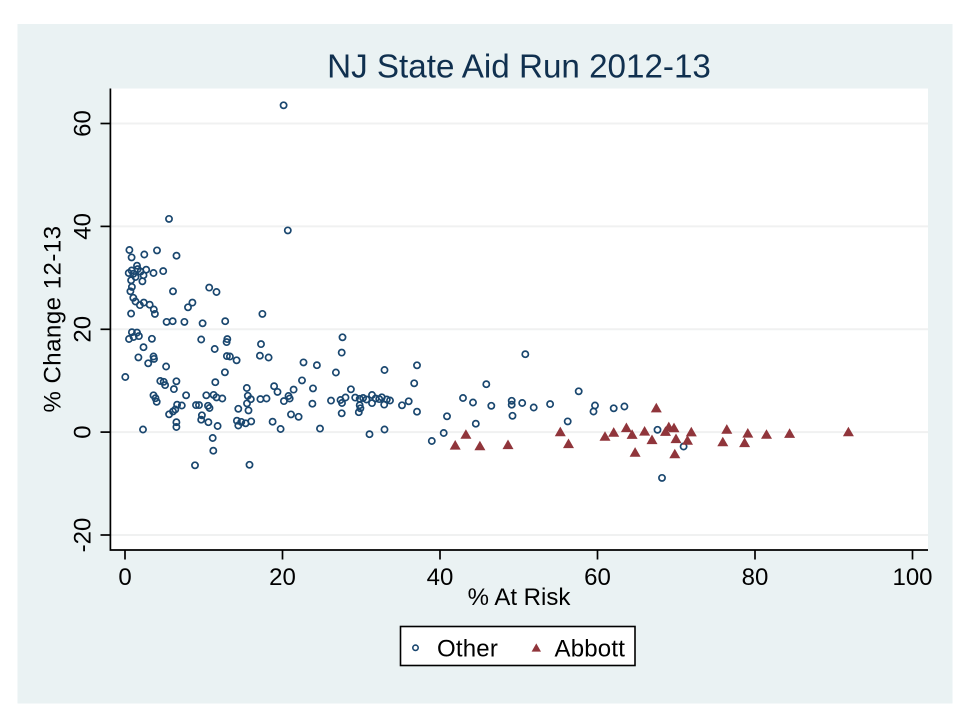 The image size is (960, 720). I want to click on svg-text: -20, so click(83, 535).